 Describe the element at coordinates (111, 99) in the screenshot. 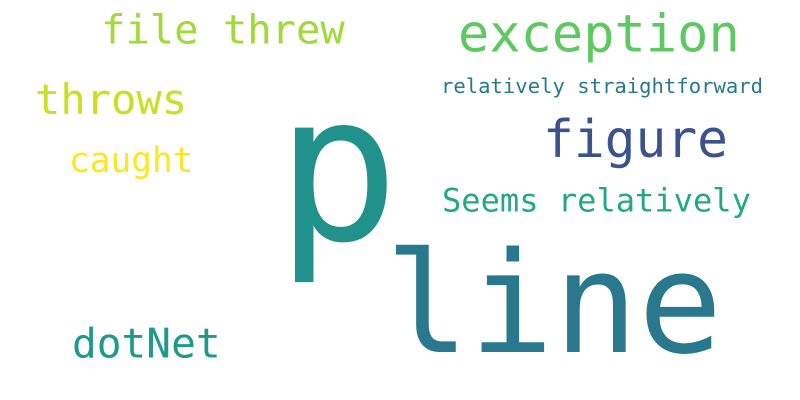

I see `word-throws: throws` at that location.